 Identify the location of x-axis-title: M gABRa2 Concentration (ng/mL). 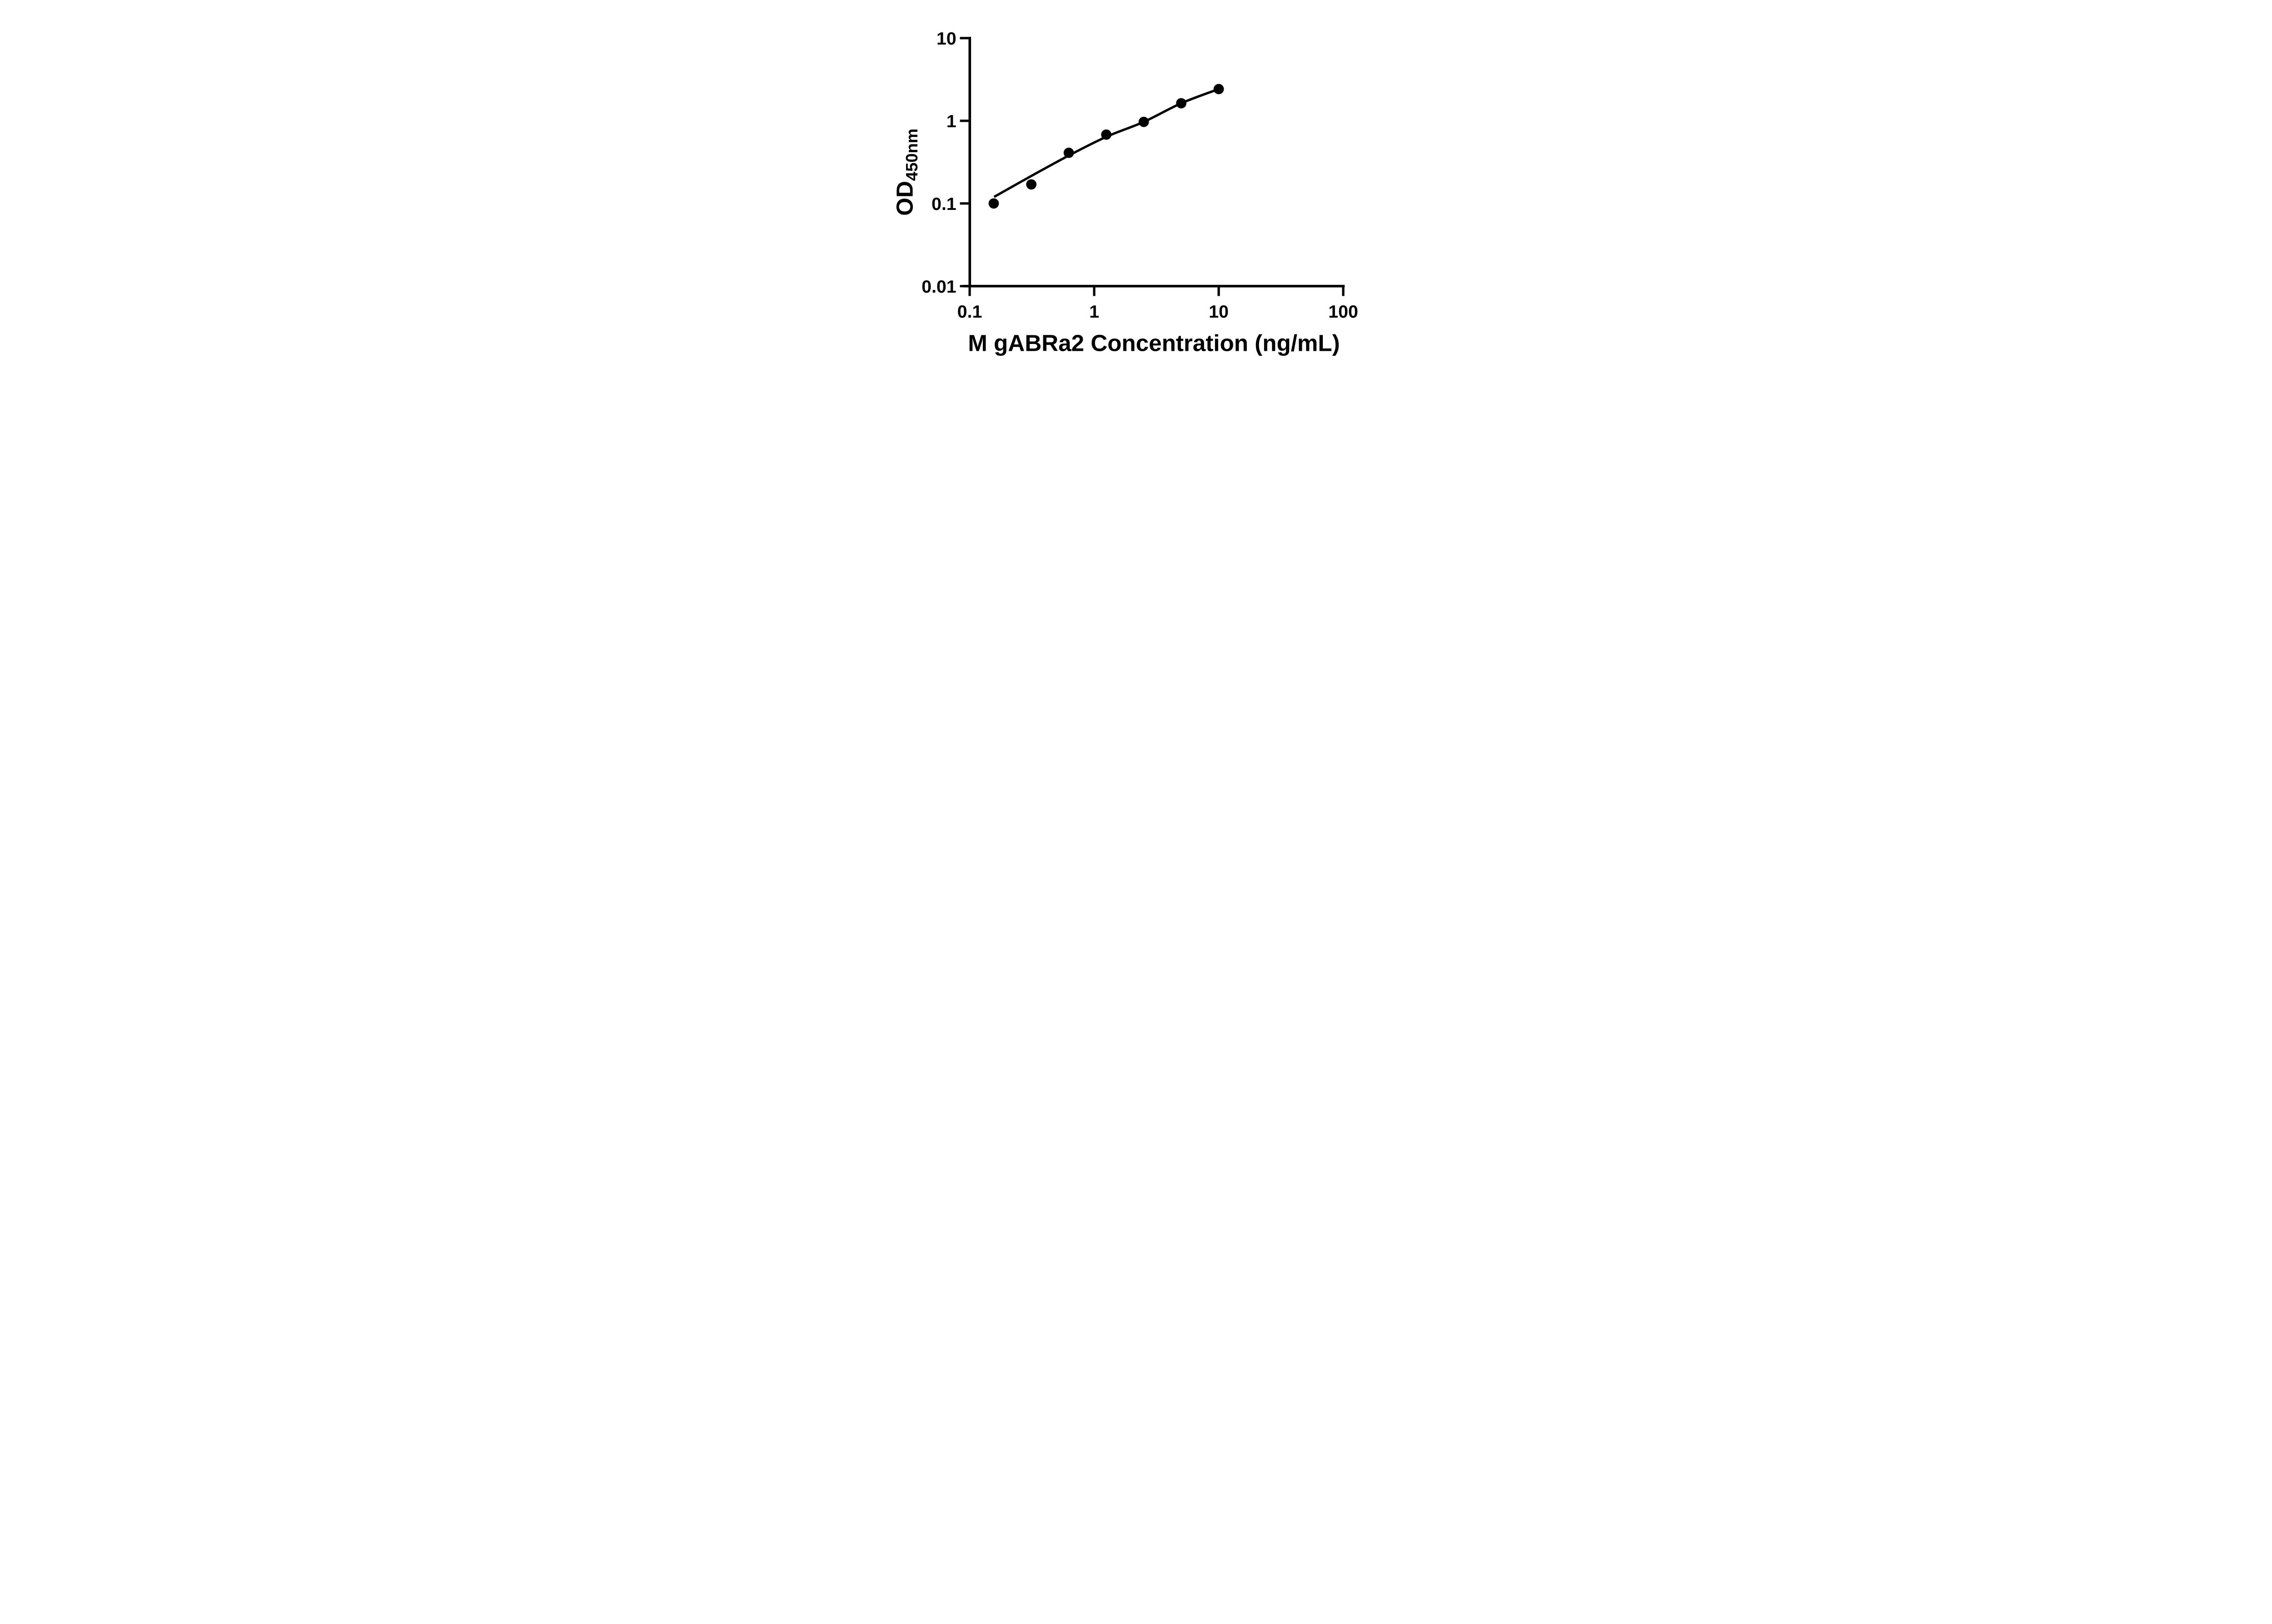
(1154, 343).